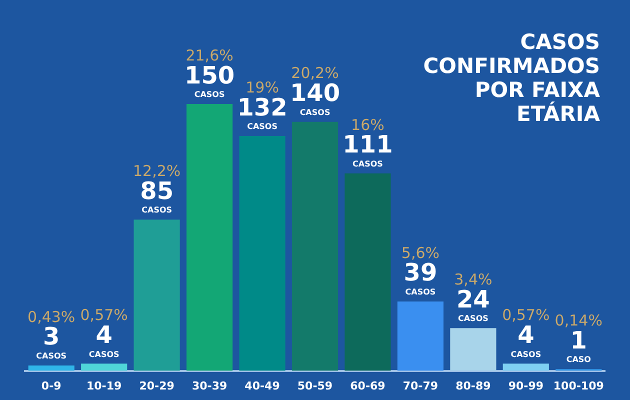 The width and height of the screenshot is (630, 400). Describe the element at coordinates (315, 385) in the screenshot. I see `x-tick-label: 50-59` at that location.